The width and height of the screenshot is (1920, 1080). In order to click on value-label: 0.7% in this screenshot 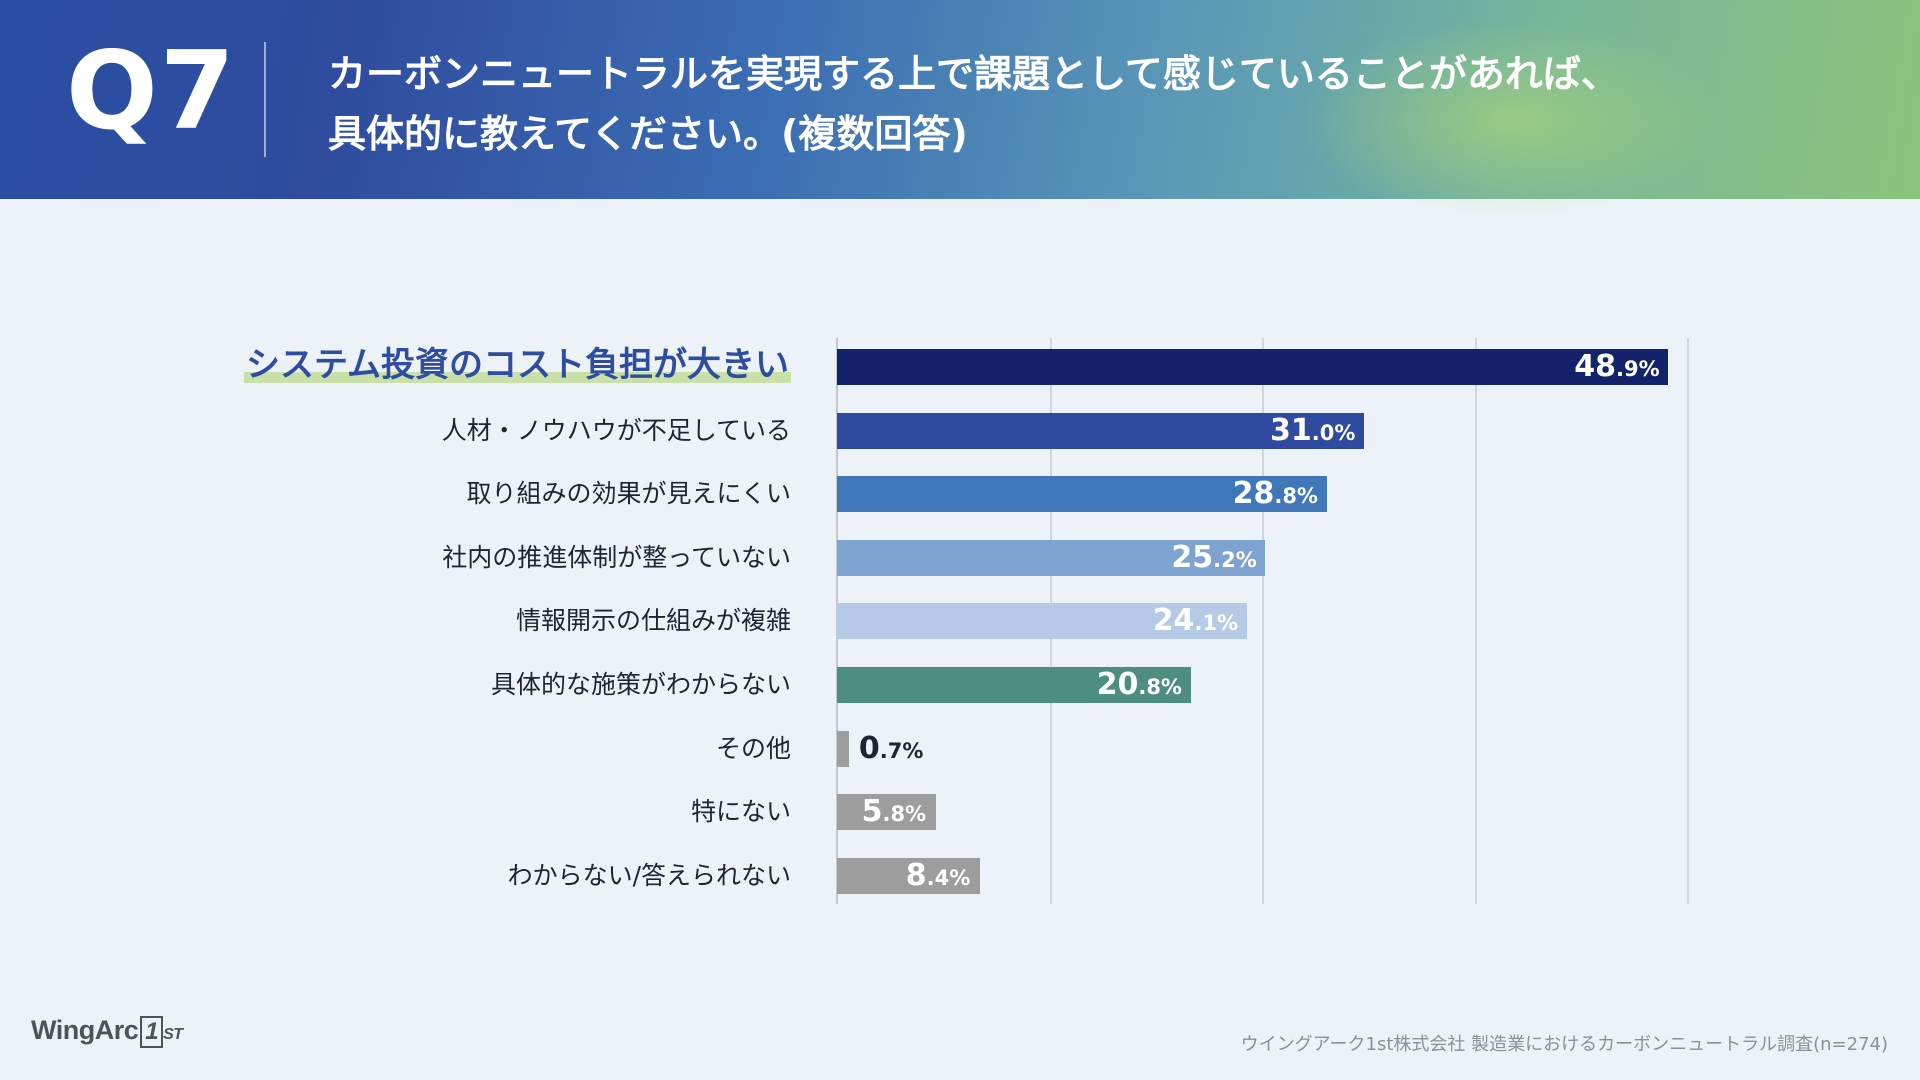, I will do `click(891, 748)`.